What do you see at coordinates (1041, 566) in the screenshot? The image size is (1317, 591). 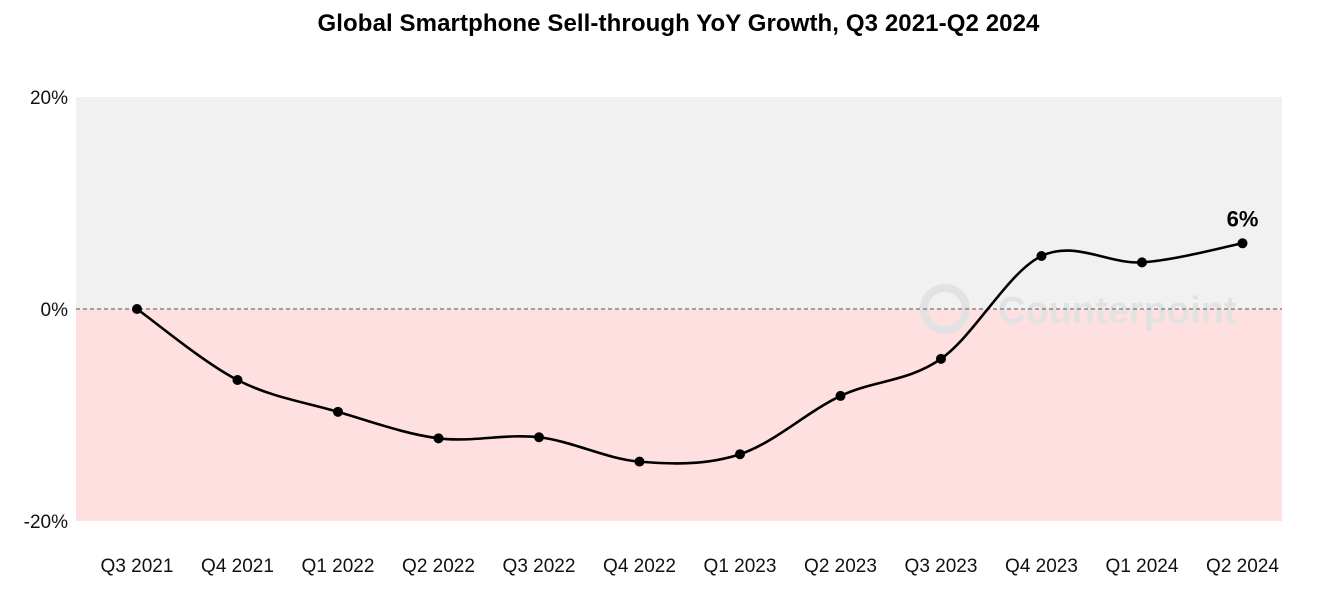 I see `x-tick-label: Q4 2023` at bounding box center [1041, 566].